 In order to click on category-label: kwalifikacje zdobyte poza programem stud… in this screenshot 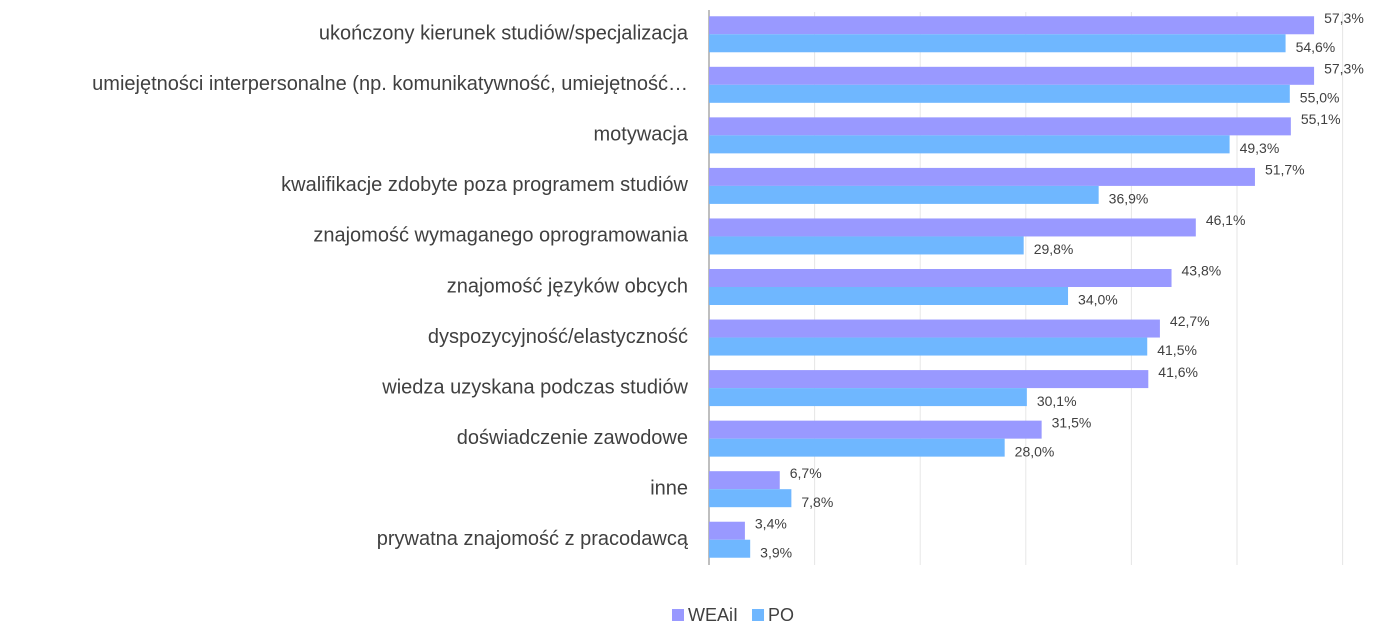, I will do `click(484, 185)`.